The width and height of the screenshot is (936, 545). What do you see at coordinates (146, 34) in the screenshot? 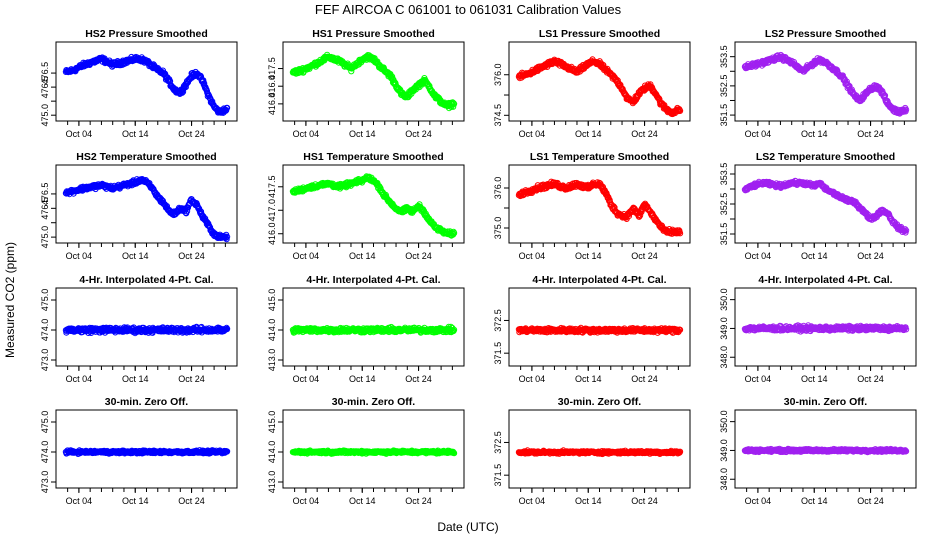
I see `panel-title: HS2 Pressure Smoothed` at bounding box center [146, 34].